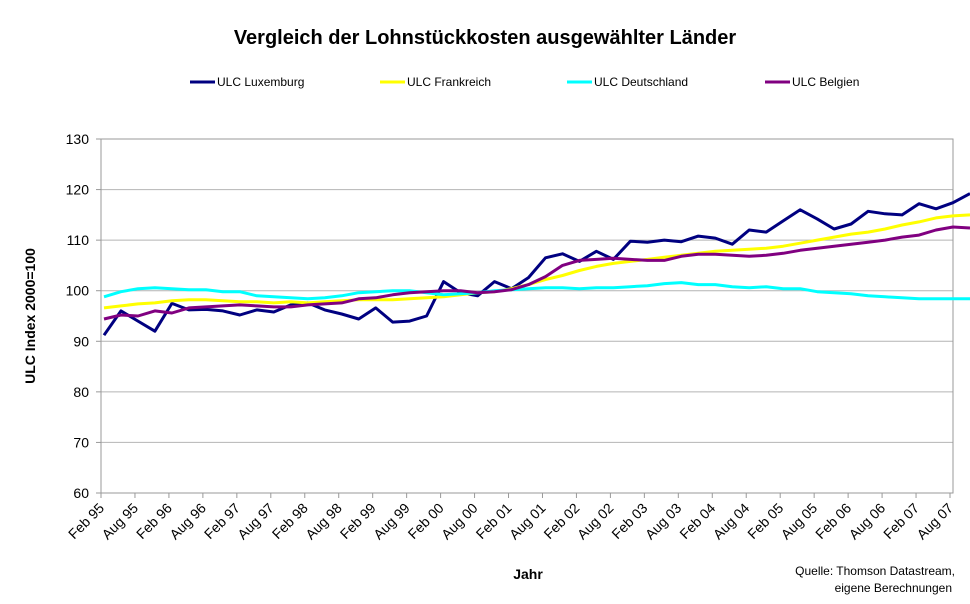 The image size is (970, 604). What do you see at coordinates (536, 291) in the screenshot?
I see `series-line-ulc-deutschland` at bounding box center [536, 291].